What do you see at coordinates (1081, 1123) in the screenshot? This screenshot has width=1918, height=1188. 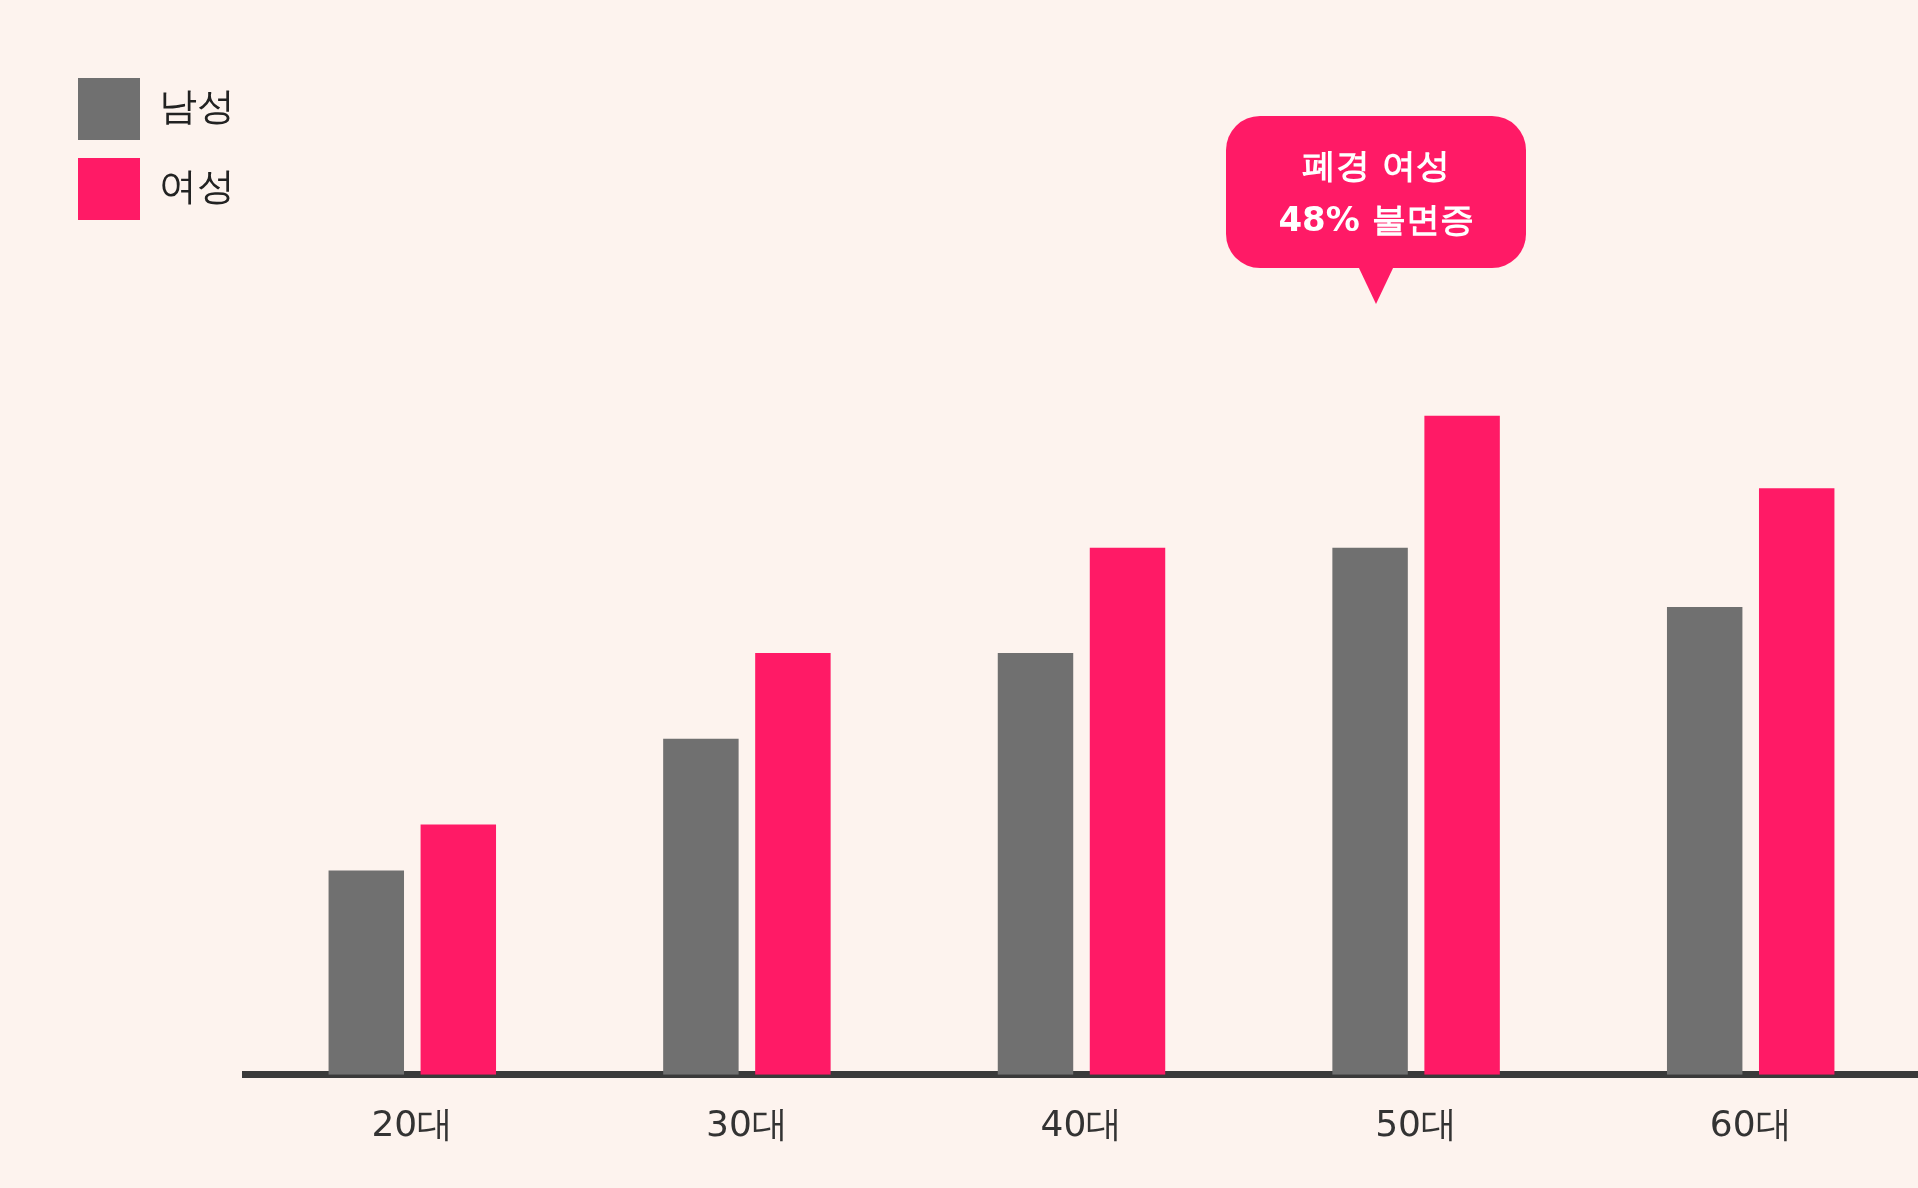 I see `x-tick-label: 40대` at bounding box center [1081, 1123].